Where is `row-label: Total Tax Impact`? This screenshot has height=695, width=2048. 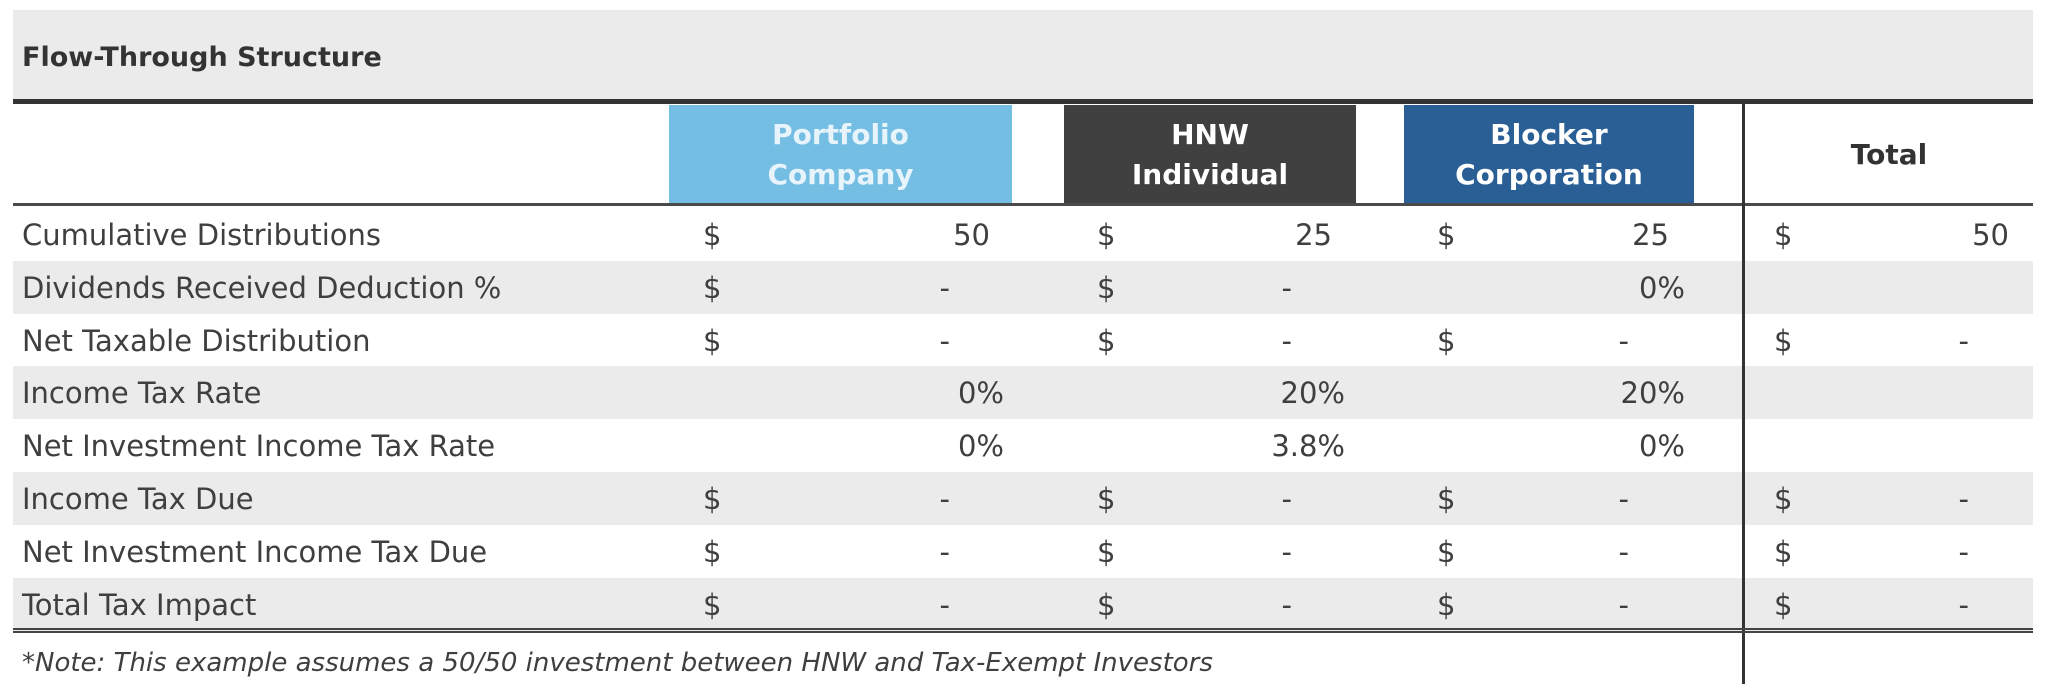 row-label: Total Tax Impact is located at coordinates (139, 604).